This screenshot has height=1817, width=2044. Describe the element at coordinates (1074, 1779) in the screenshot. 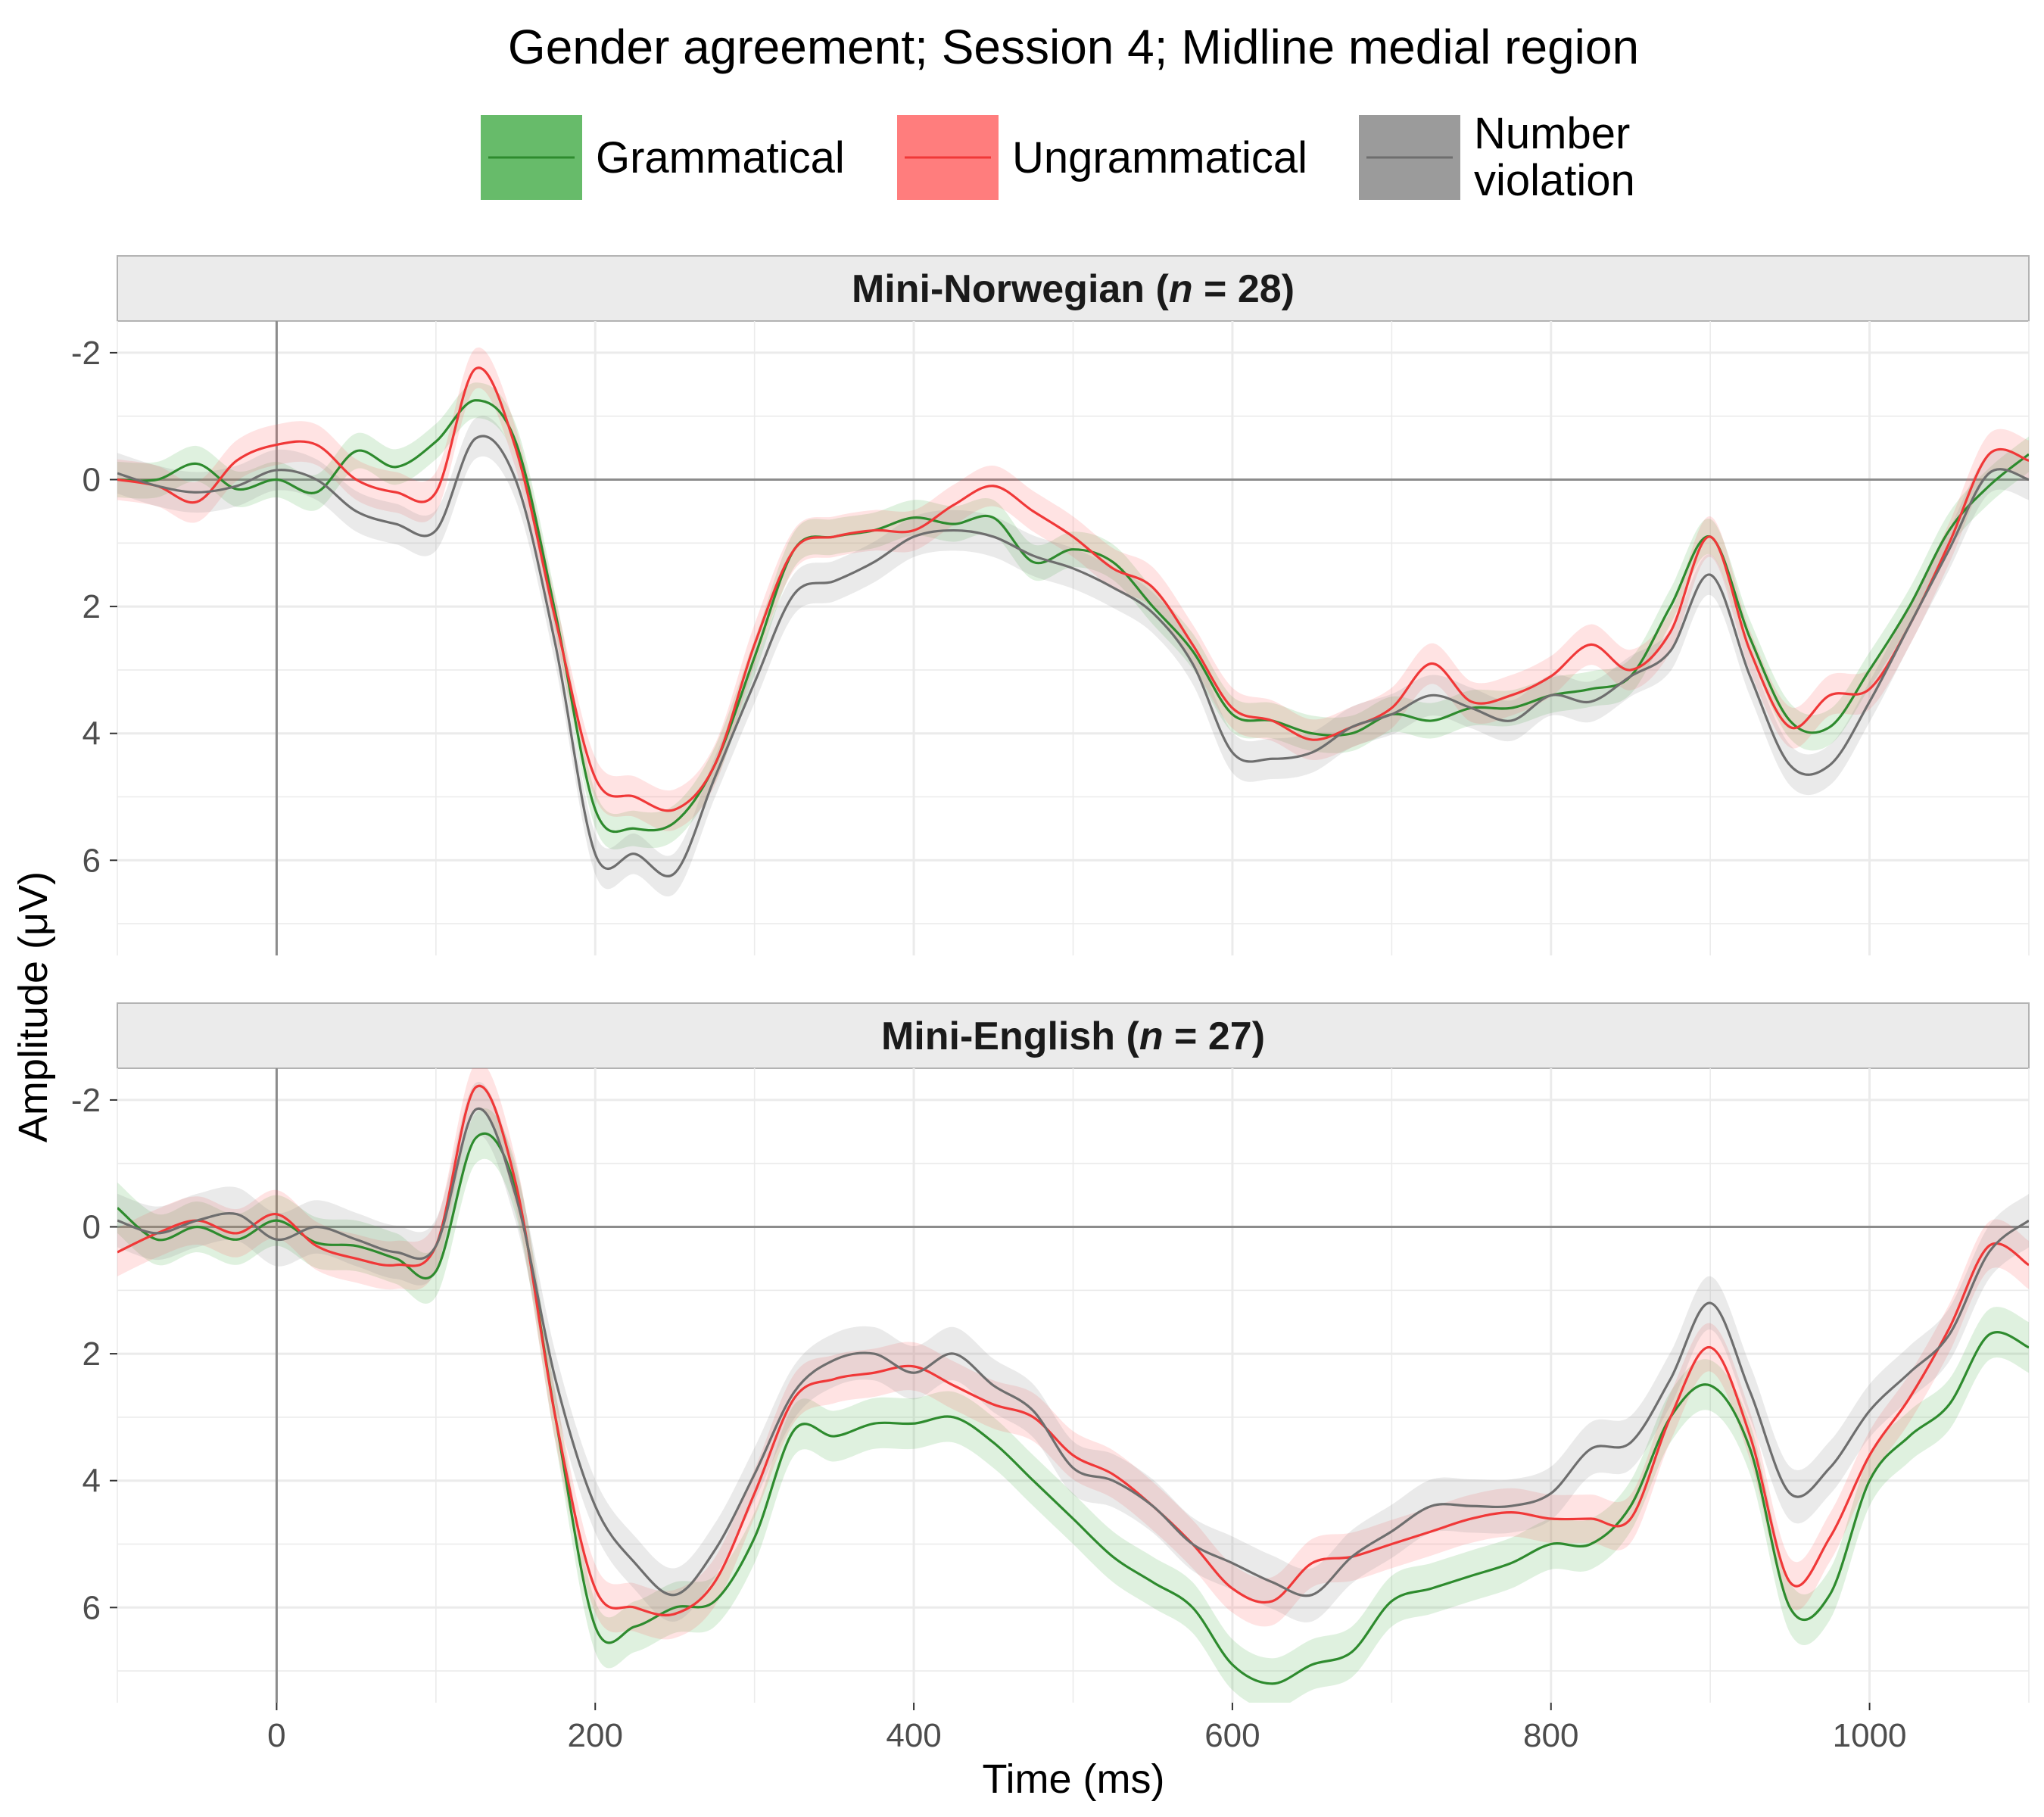

I see `x-axis-title: Time (ms)` at that location.